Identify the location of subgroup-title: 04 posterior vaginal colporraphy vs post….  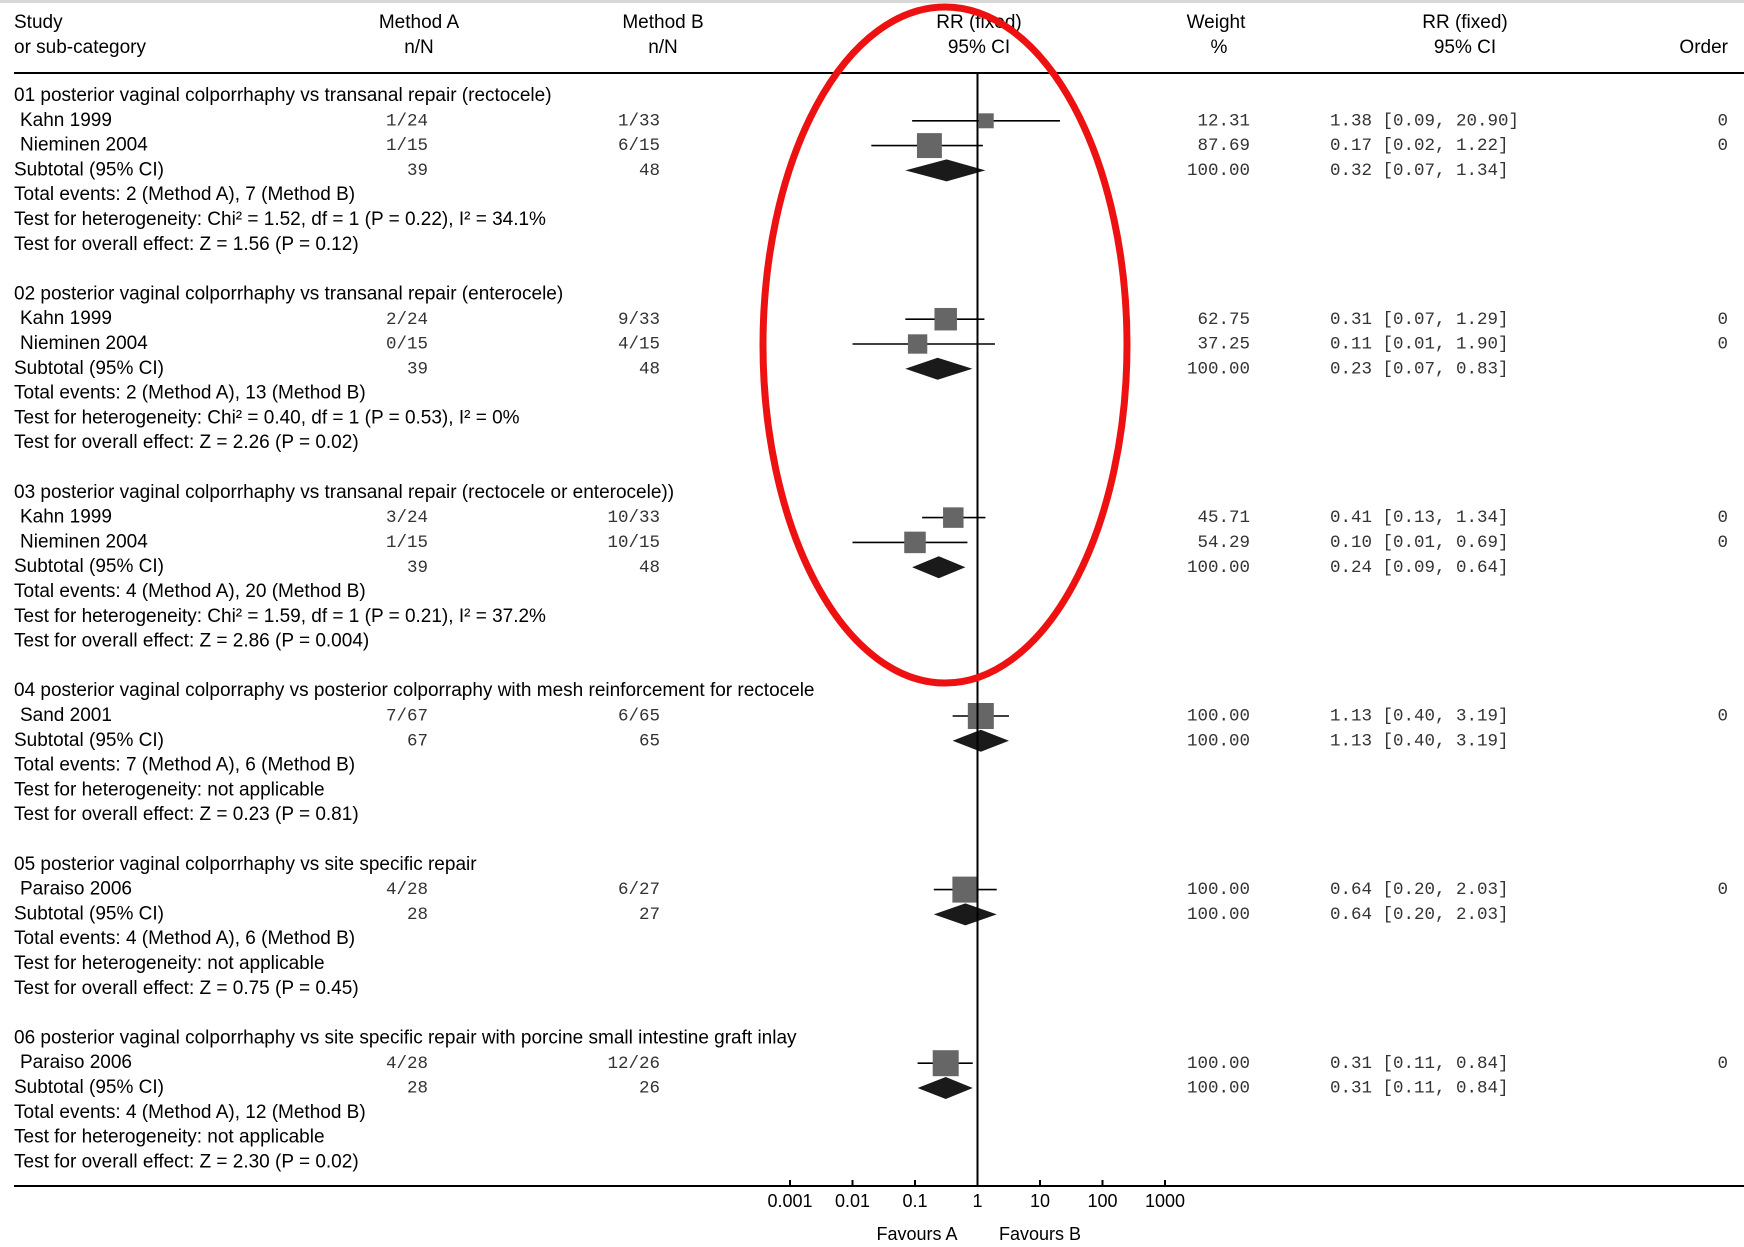
(414, 690).